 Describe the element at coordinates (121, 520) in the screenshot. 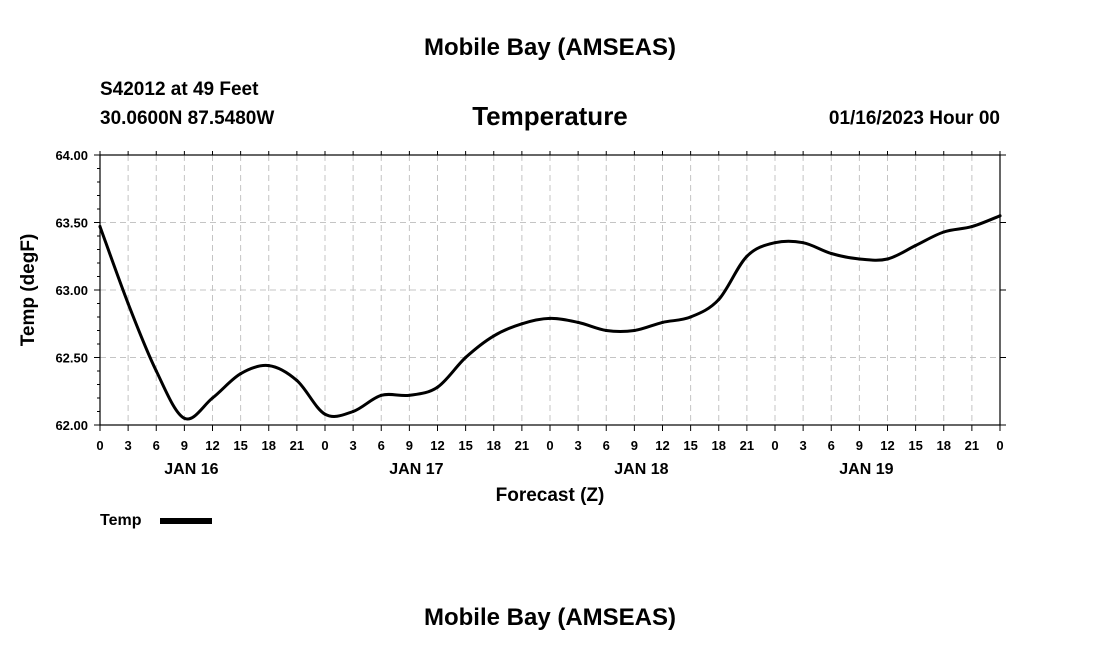

I see `legend-label: Temp` at that location.